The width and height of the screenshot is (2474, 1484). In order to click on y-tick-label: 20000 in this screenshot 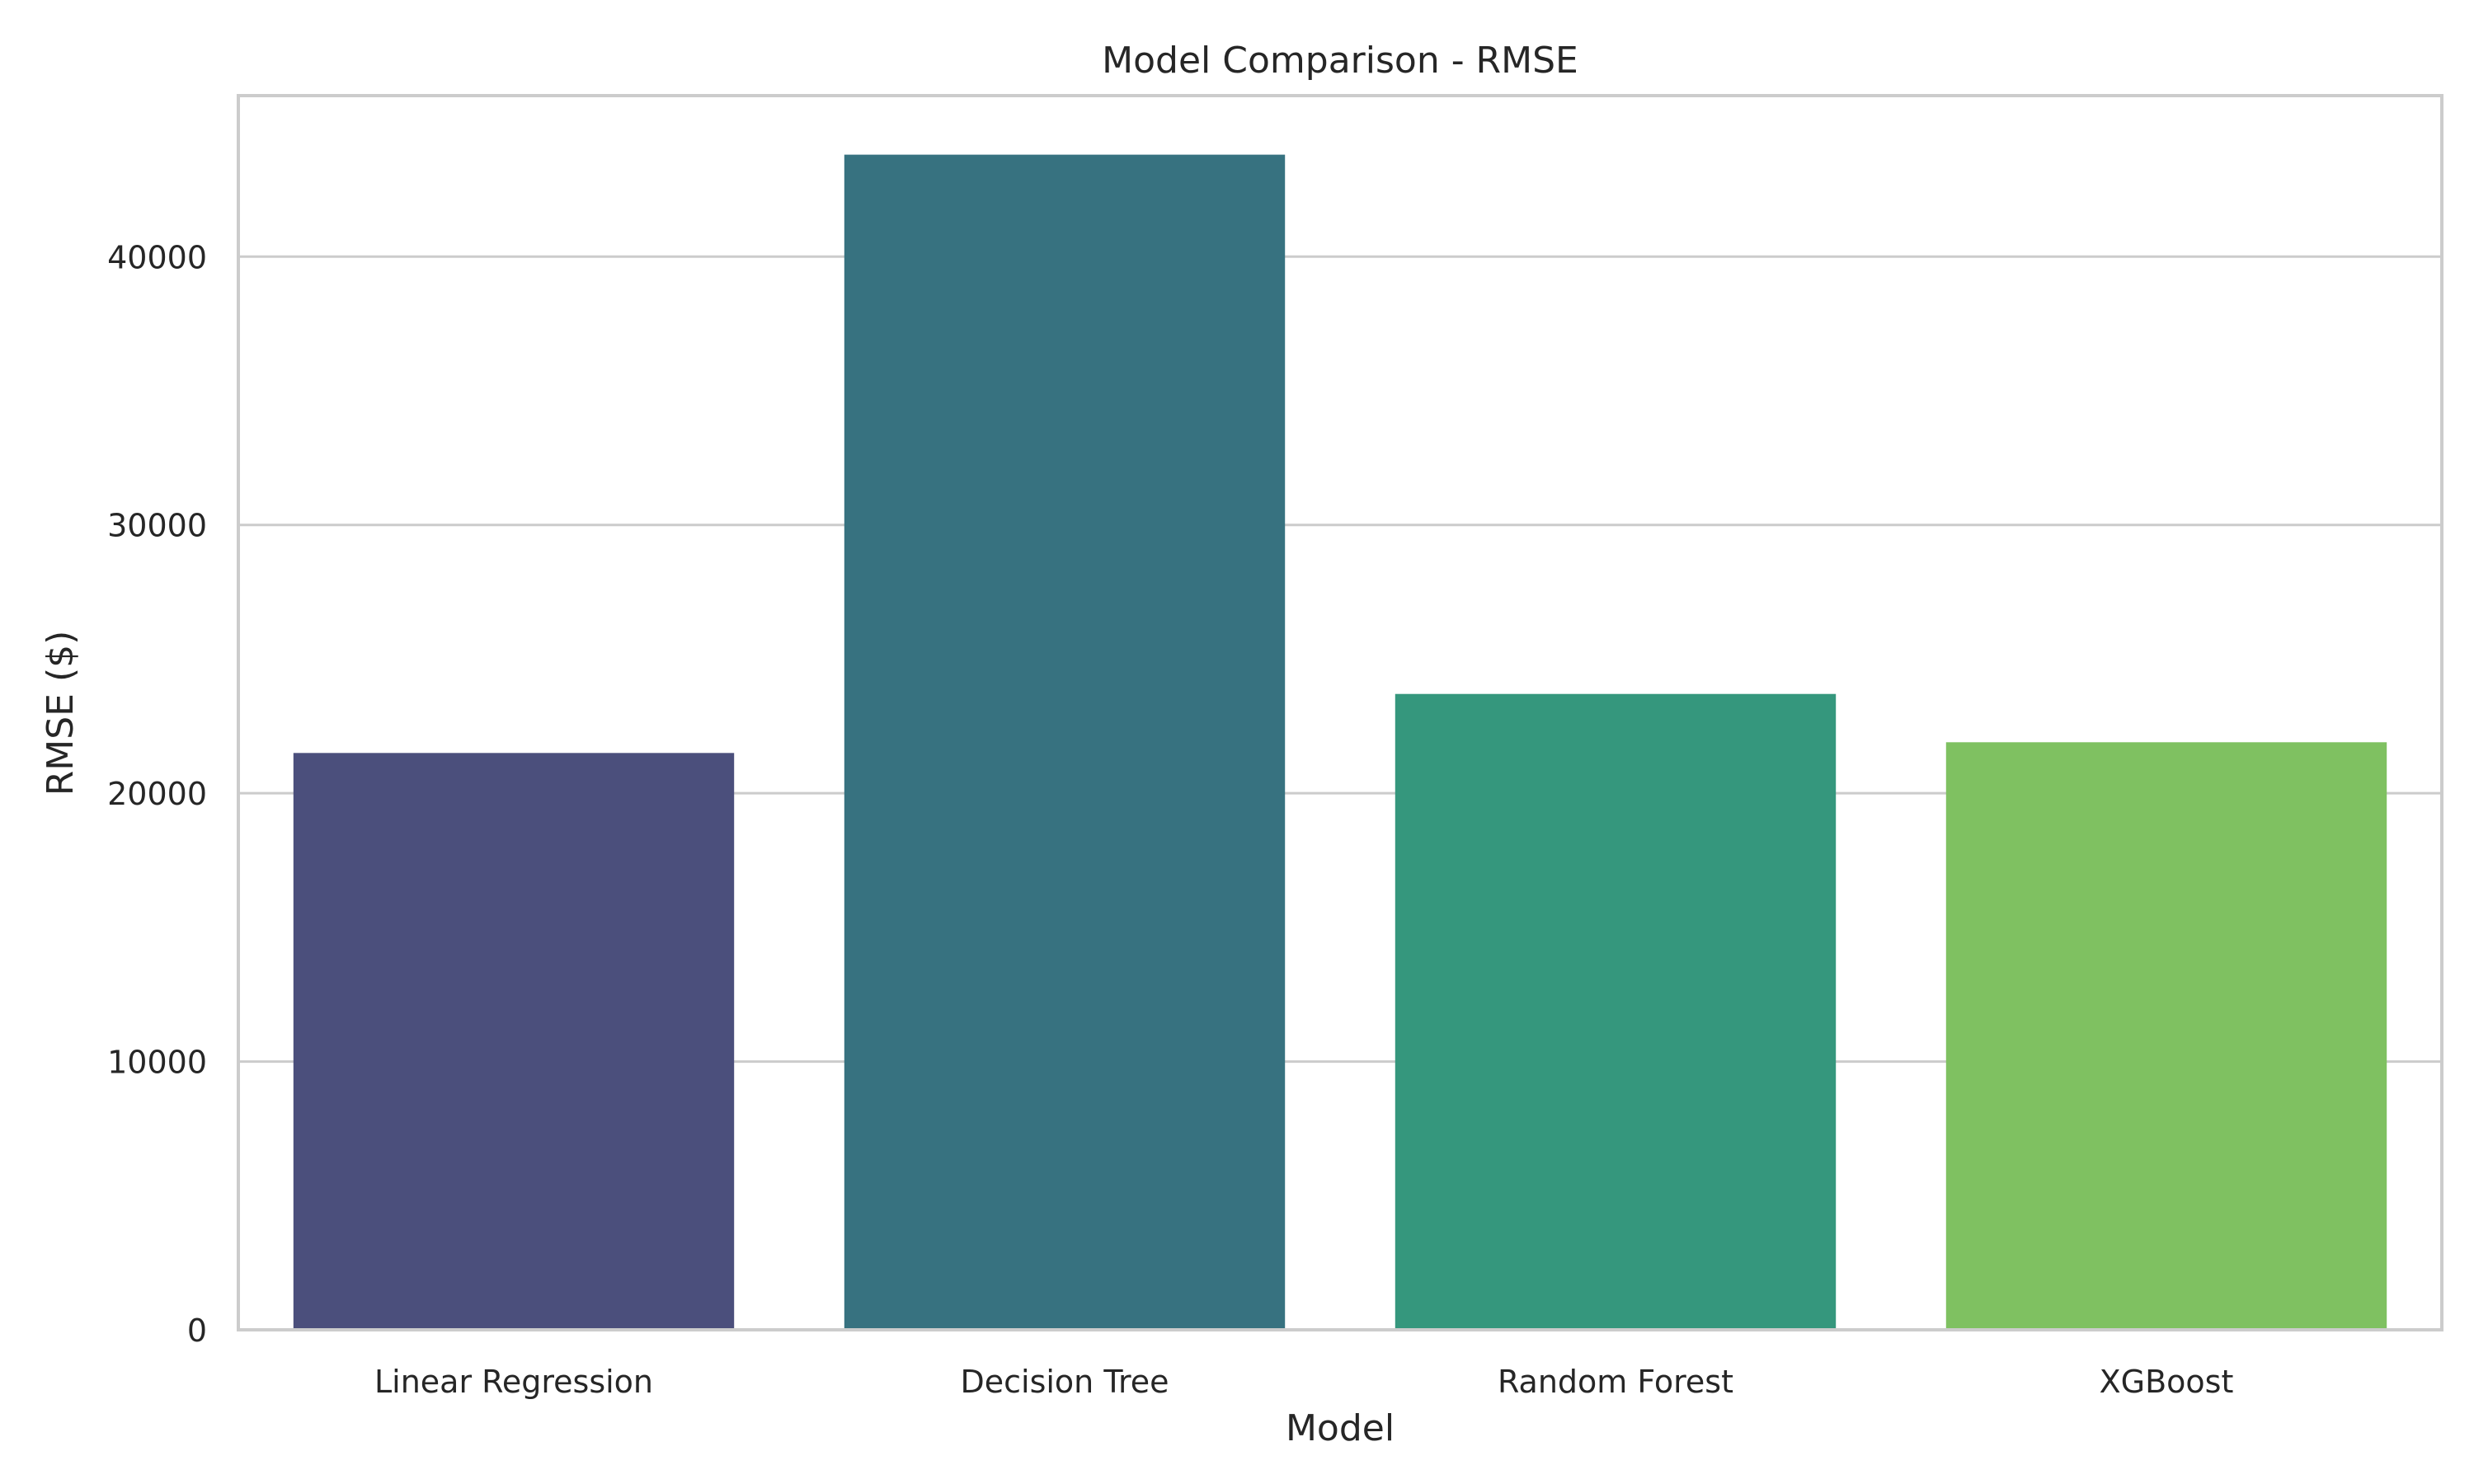, I will do `click(157, 794)`.